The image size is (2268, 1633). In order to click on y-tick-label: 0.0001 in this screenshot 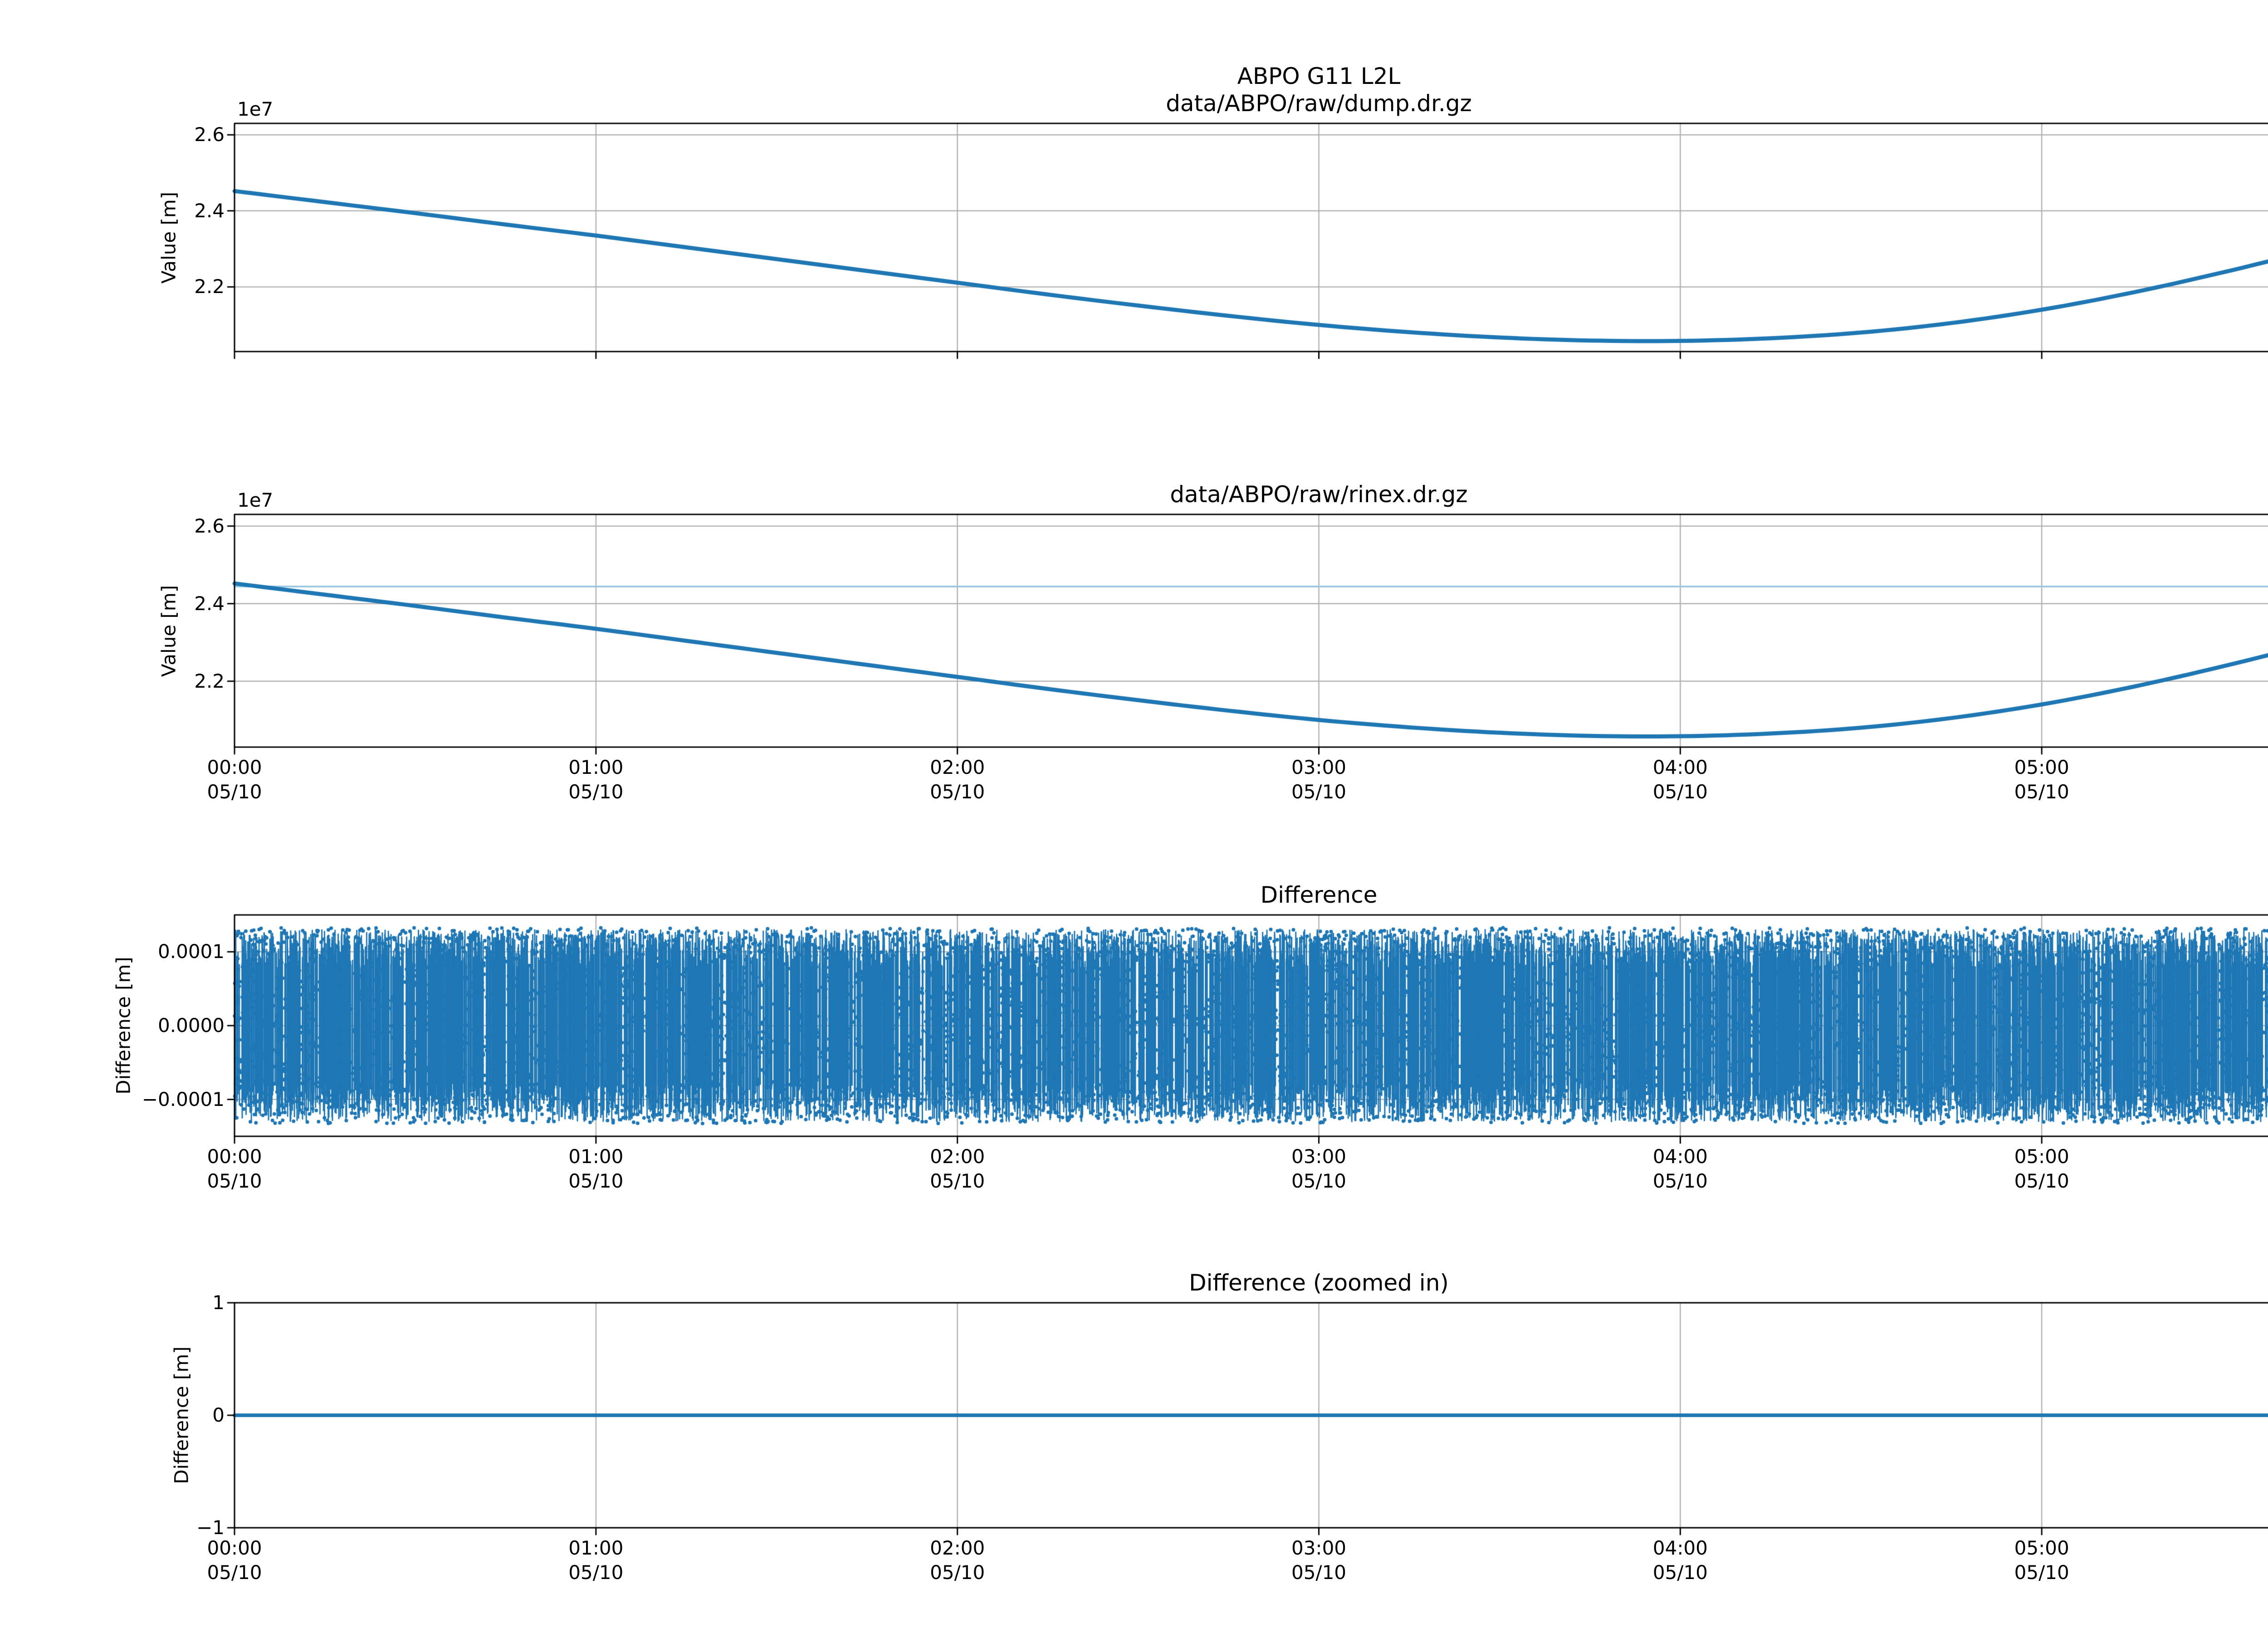, I will do `click(192, 952)`.